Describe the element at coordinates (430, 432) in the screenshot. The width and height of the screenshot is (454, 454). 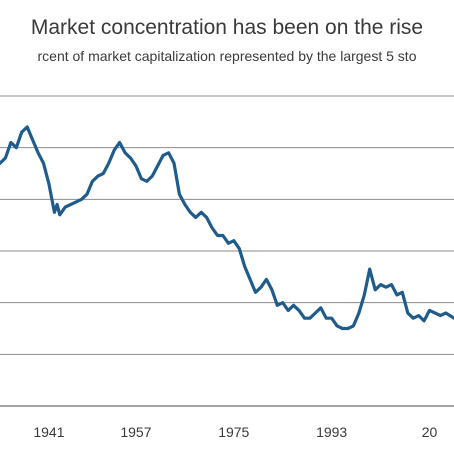
I see `x-tick-label: 20` at that location.